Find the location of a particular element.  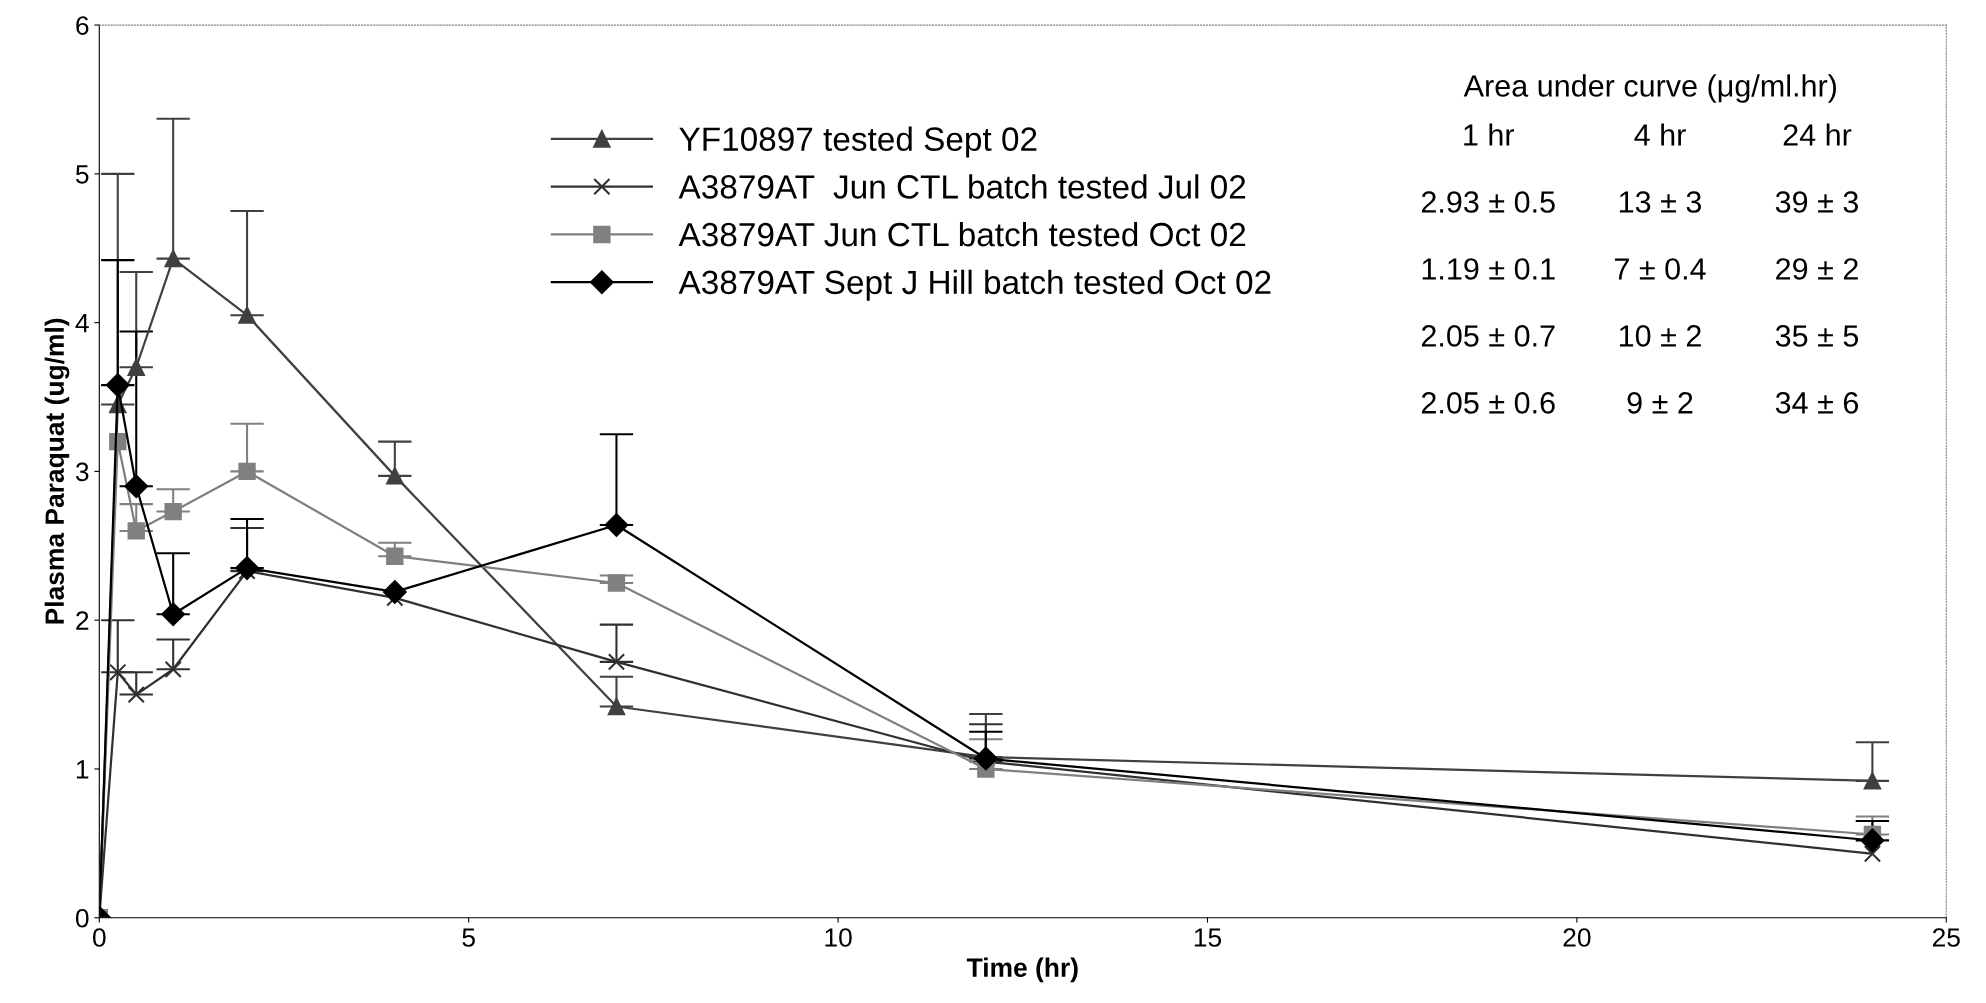

annotation: 39 ± 3 is located at coordinates (1817, 202).